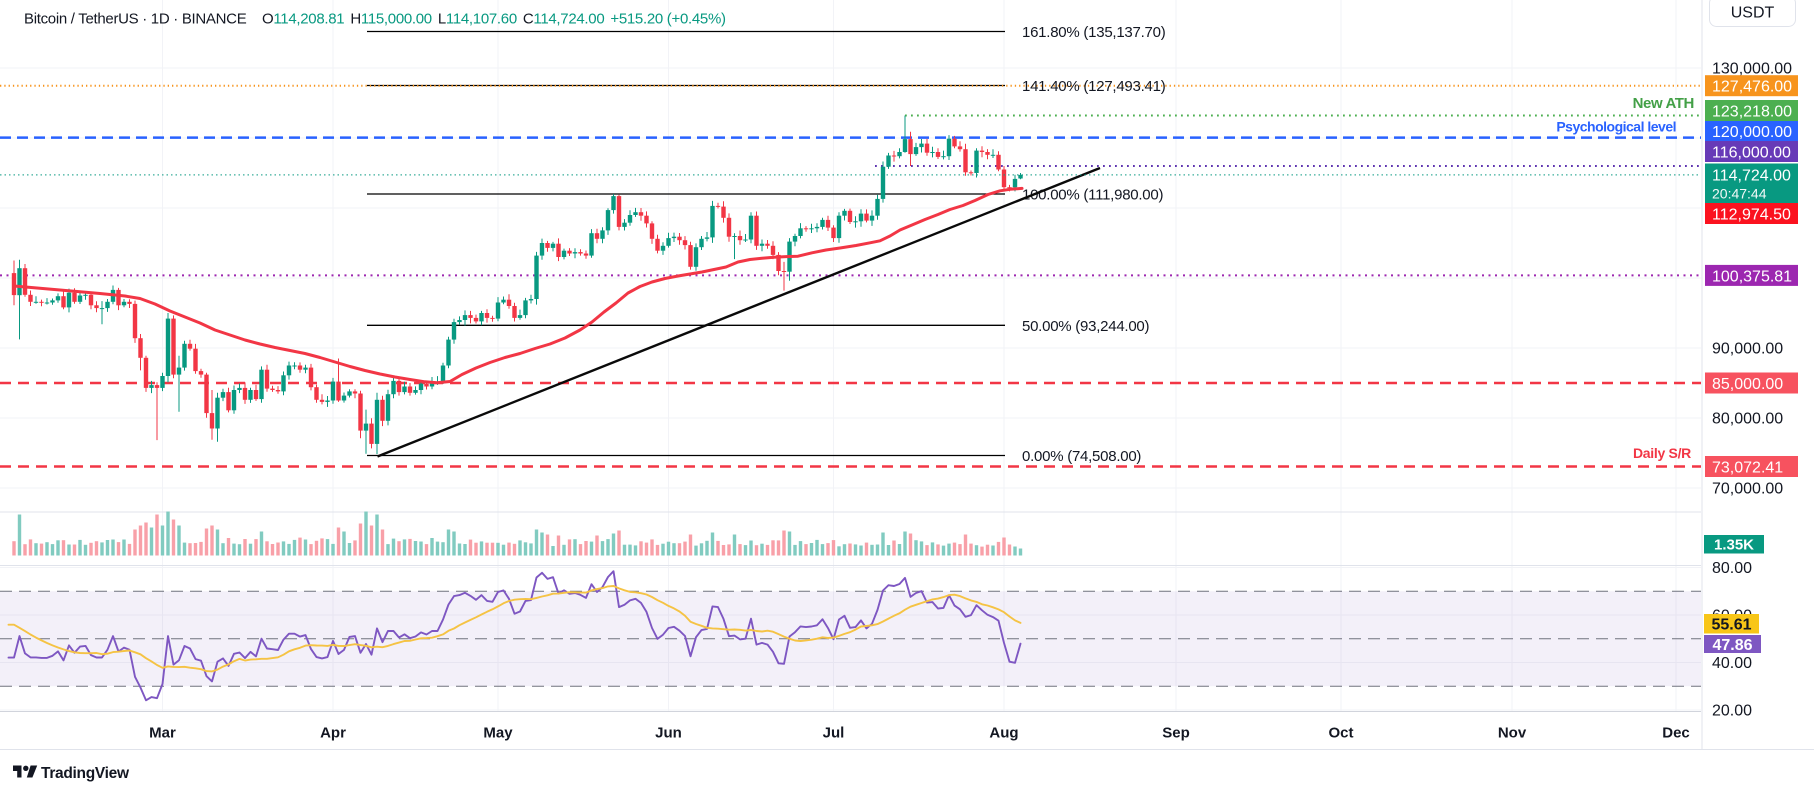 The height and width of the screenshot is (794, 1814). I want to click on svg-text: Mar, so click(162, 733).